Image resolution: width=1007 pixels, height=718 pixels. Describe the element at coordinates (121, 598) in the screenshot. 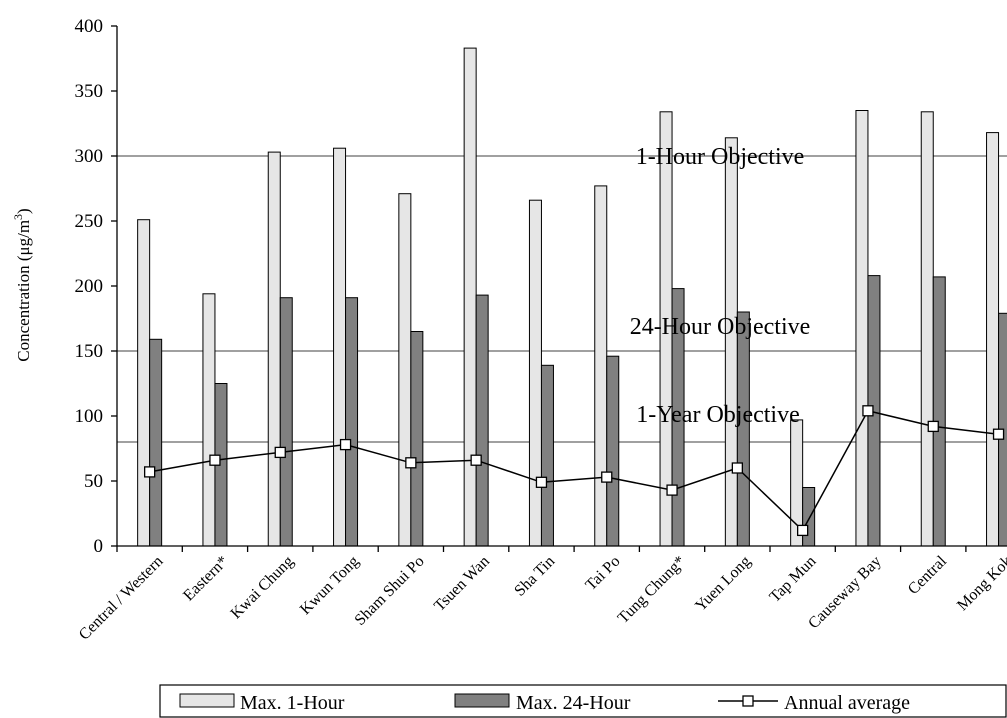

I see `x-tick-label: Central / Western` at that location.